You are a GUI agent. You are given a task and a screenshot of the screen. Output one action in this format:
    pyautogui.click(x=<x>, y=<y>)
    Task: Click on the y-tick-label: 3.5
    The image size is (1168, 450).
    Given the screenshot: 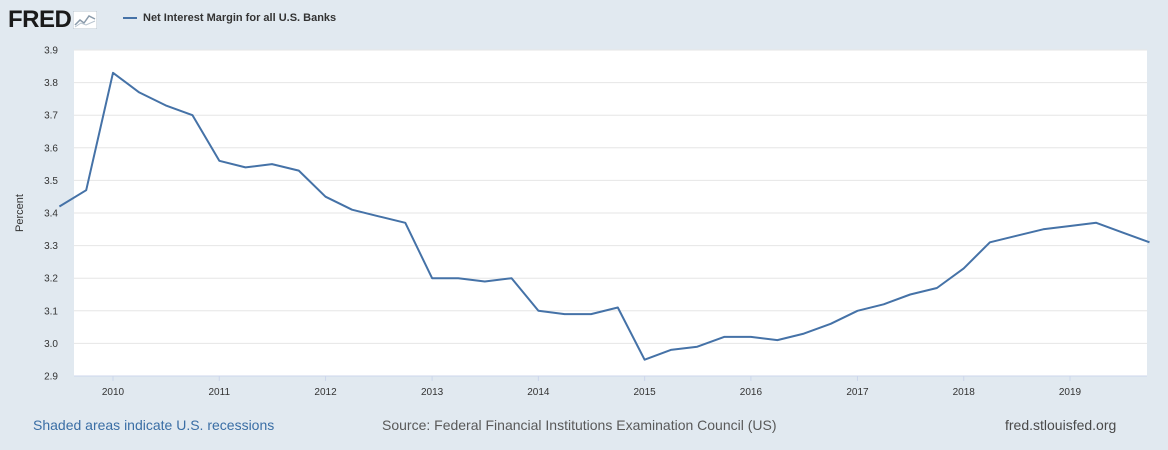 What is the action you would take?
    pyautogui.click(x=51, y=181)
    